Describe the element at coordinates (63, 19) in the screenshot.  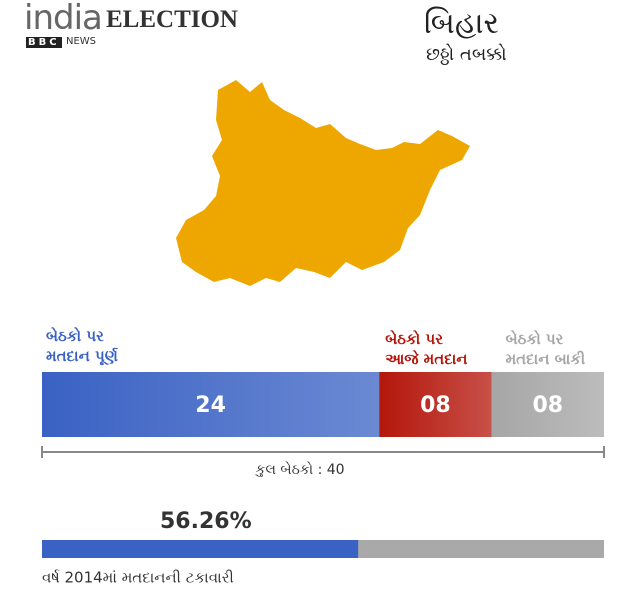
I see `brand: india` at that location.